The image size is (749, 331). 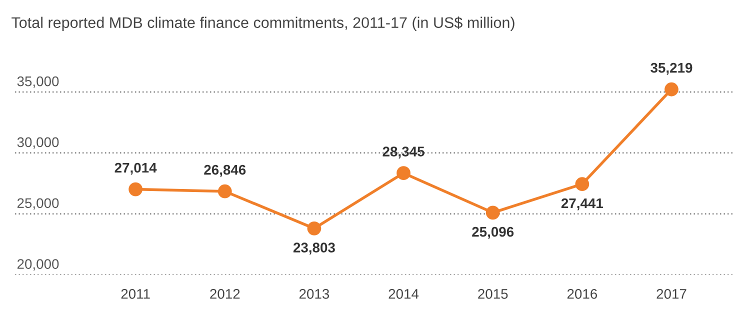 What do you see at coordinates (671, 293) in the screenshot?
I see `x-tick-label: 2017` at bounding box center [671, 293].